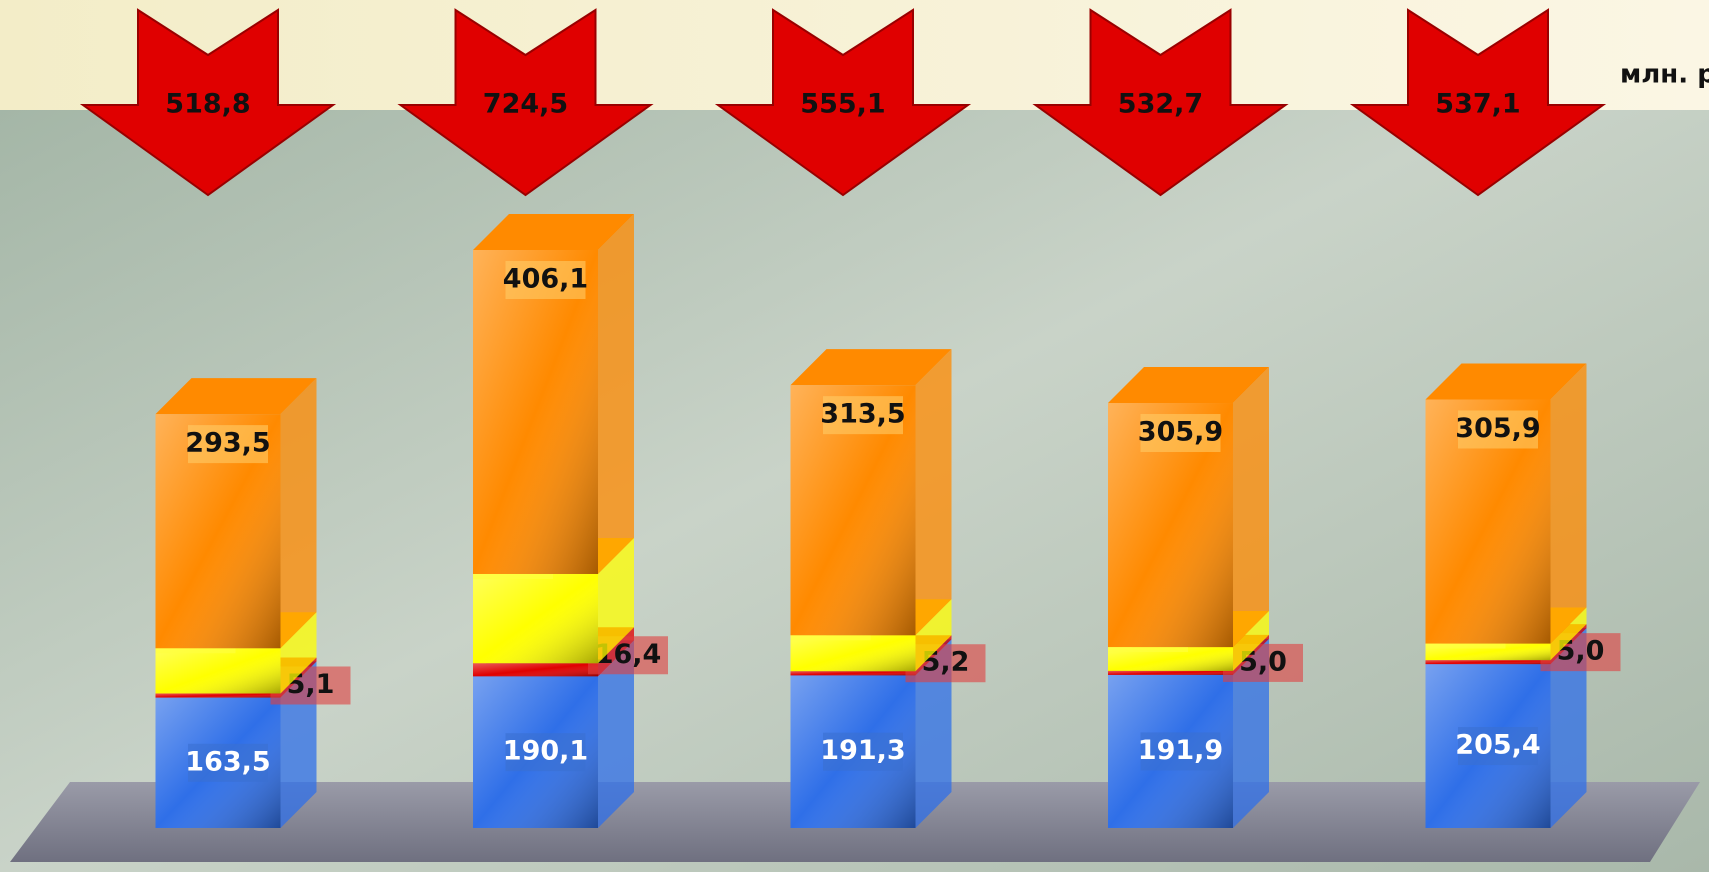 The width and height of the screenshot is (1709, 872). I want to click on total-label: 724,5, so click(525, 104).